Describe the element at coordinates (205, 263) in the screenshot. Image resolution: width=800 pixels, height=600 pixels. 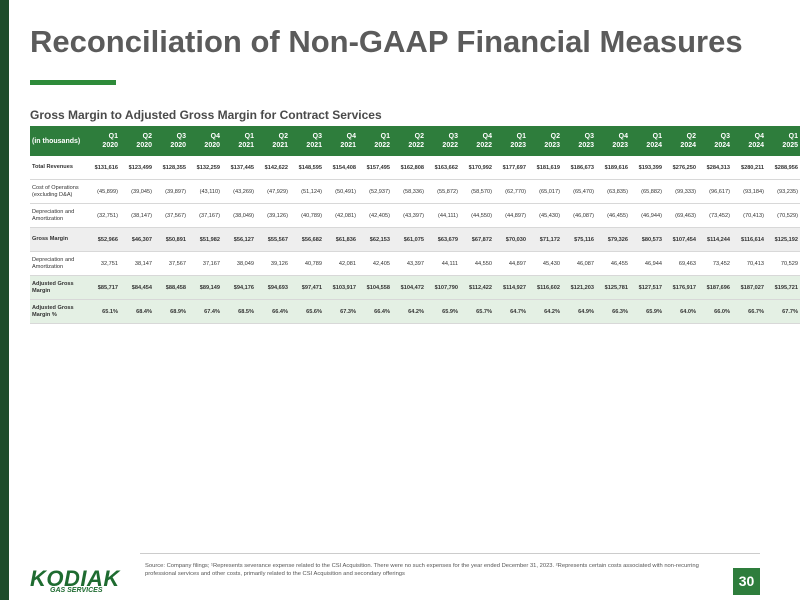
I see `cell: 37,167` at that location.